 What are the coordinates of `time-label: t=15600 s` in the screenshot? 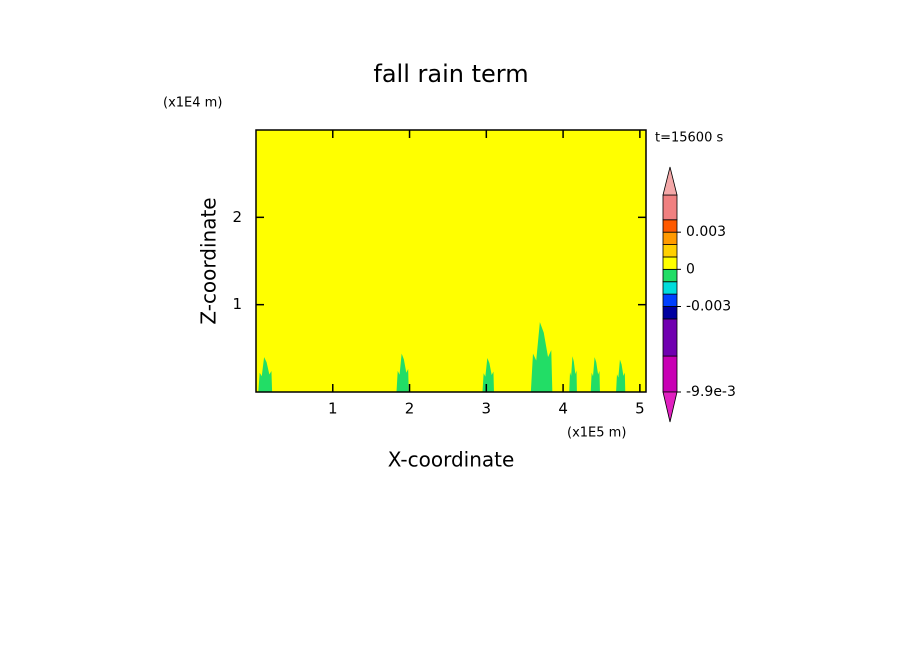 It's located at (689, 138).